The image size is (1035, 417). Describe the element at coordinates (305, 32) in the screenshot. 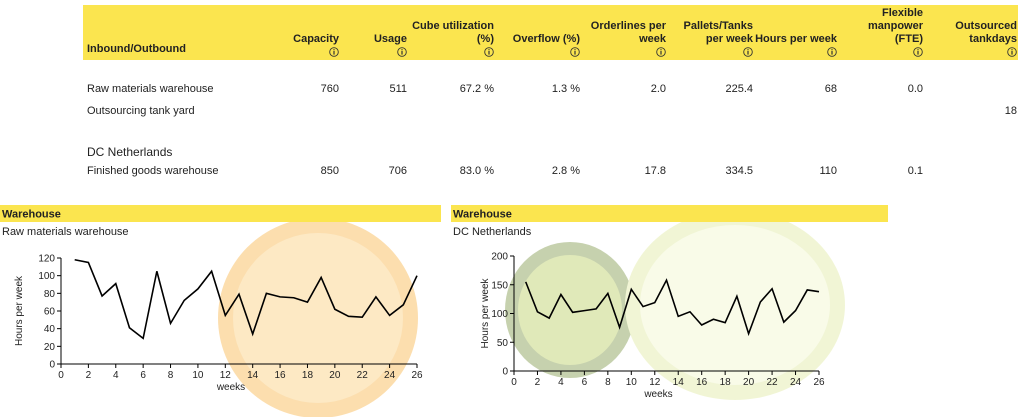

I see `column-header: Capacity` at that location.